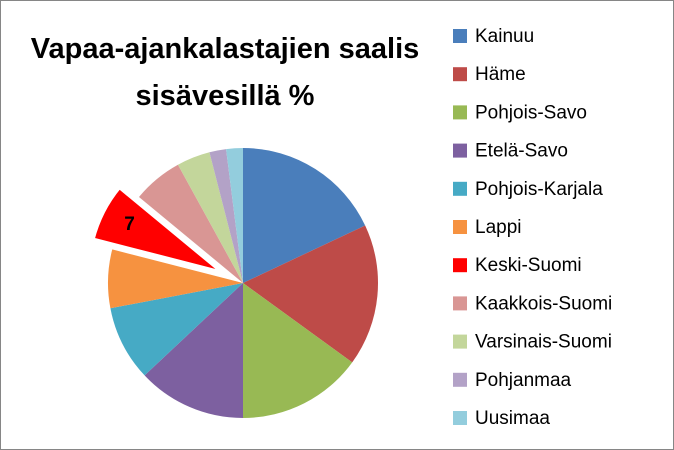 Image resolution: width=674 pixels, height=450 pixels. Describe the element at coordinates (528, 265) in the screenshot. I see `legend-label: Keski-Suomi` at that location.